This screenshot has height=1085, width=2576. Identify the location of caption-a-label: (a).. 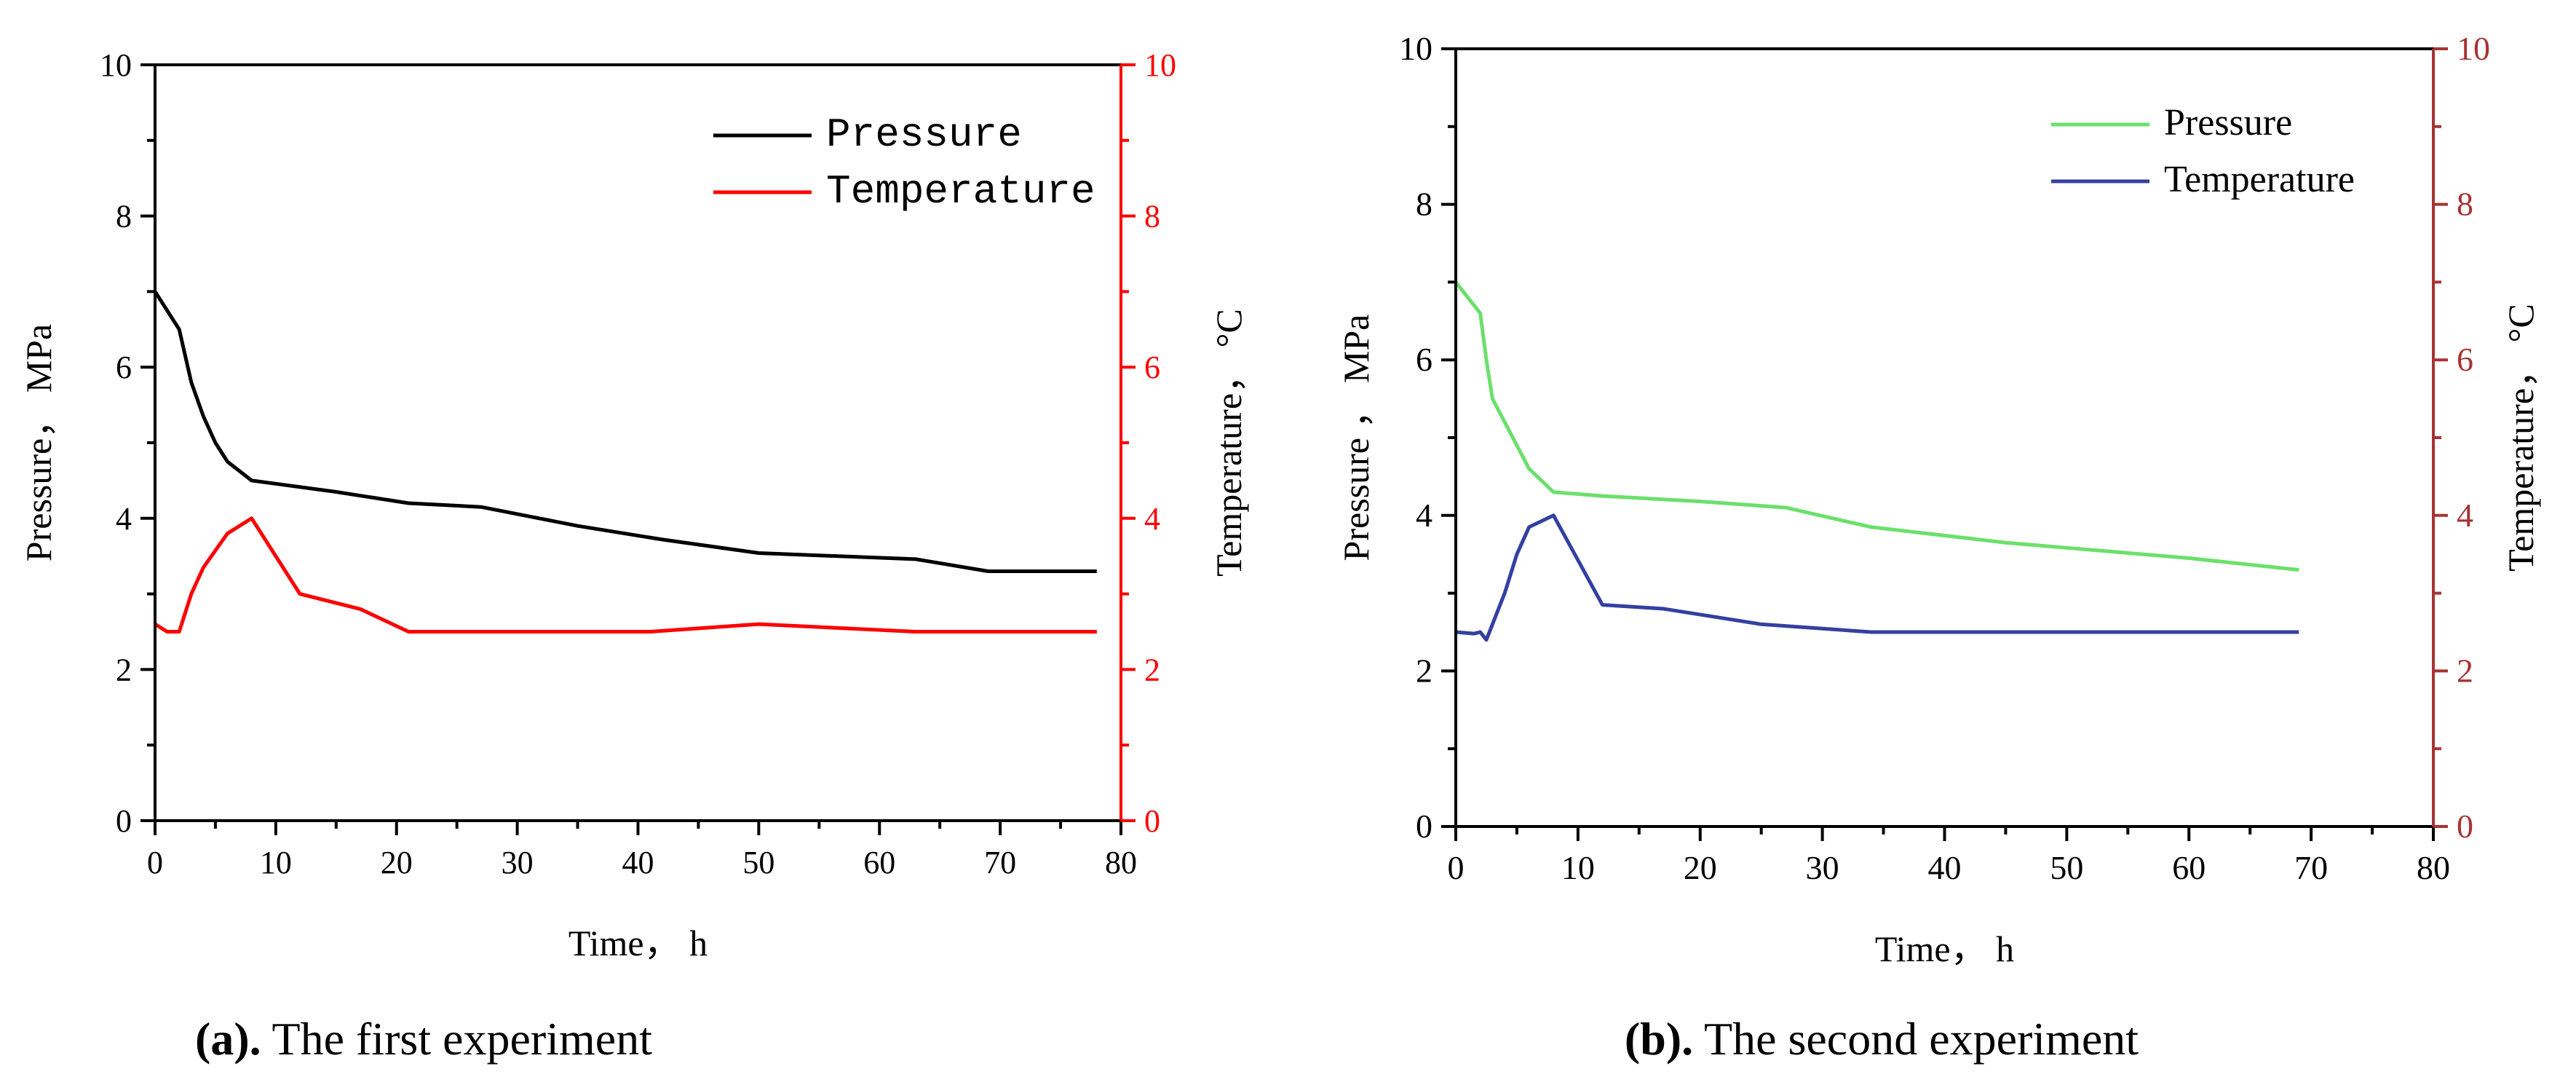
(228, 1039).